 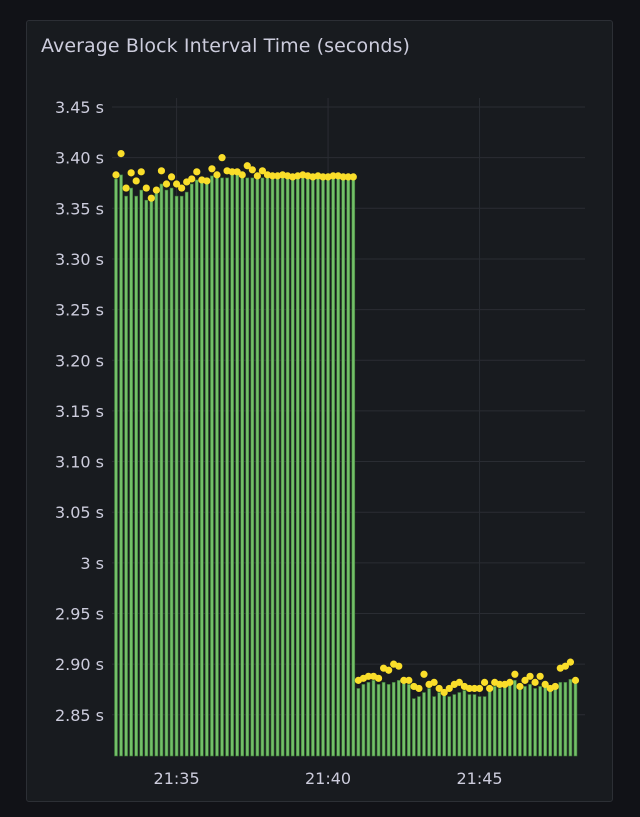 What do you see at coordinates (479, 778) in the screenshot?
I see `x-tick-label: 21:45` at bounding box center [479, 778].